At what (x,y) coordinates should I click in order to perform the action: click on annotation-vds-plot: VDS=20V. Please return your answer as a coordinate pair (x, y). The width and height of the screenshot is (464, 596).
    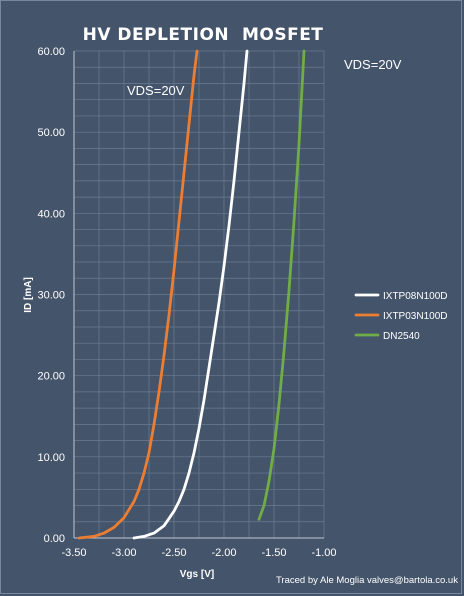
    Looking at the image, I should click on (156, 90).